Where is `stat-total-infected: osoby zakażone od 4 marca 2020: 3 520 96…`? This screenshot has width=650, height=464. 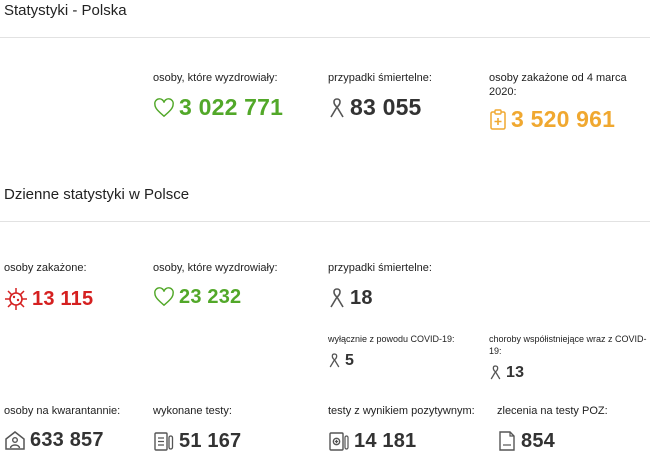 stat-total-infected: osoby zakażone od 4 marca 2020: 3 520 96… is located at coordinates (566, 101).